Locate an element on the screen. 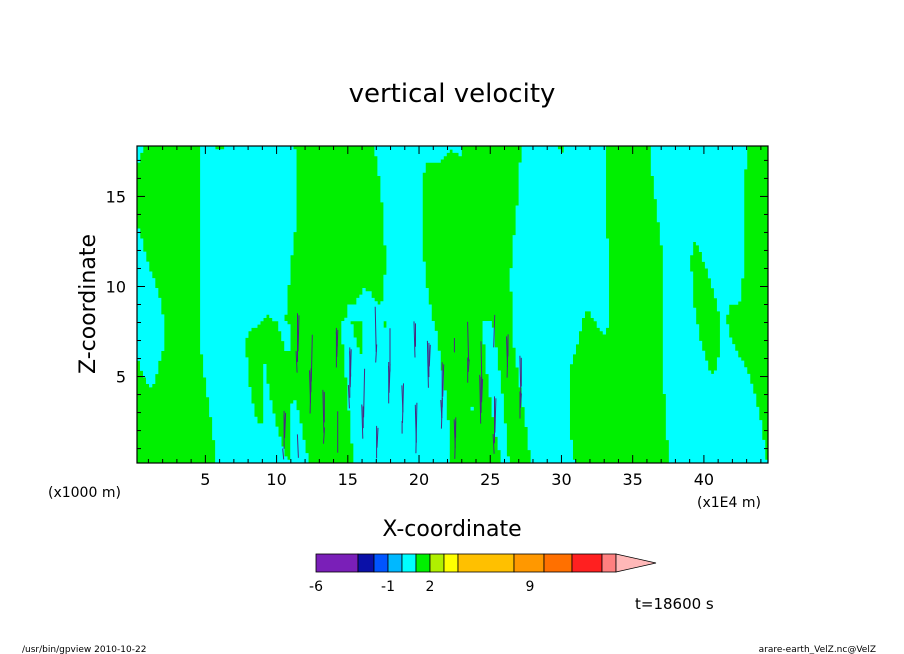 The height and width of the screenshot is (654, 904). colorbar-tick-label: -1 is located at coordinates (388, 587).